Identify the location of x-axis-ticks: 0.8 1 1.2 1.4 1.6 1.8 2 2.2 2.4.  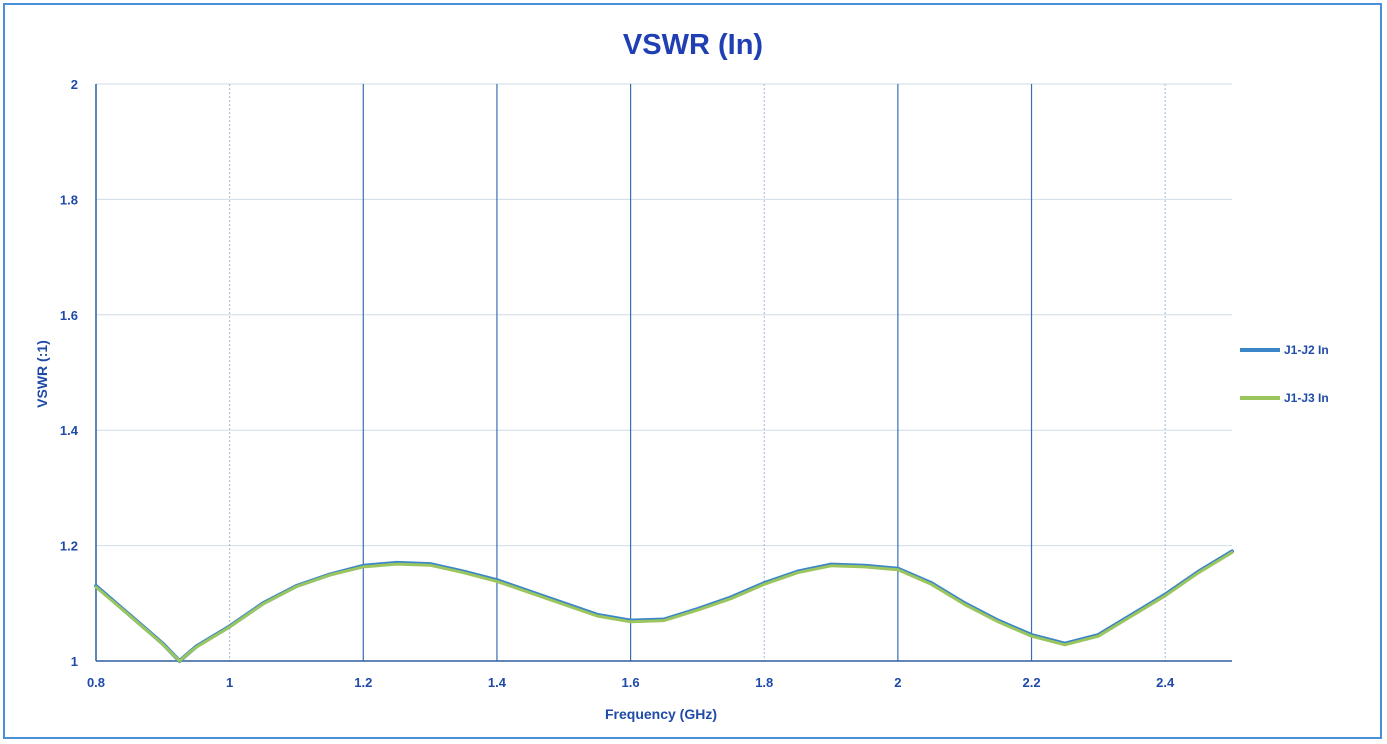
(631, 682).